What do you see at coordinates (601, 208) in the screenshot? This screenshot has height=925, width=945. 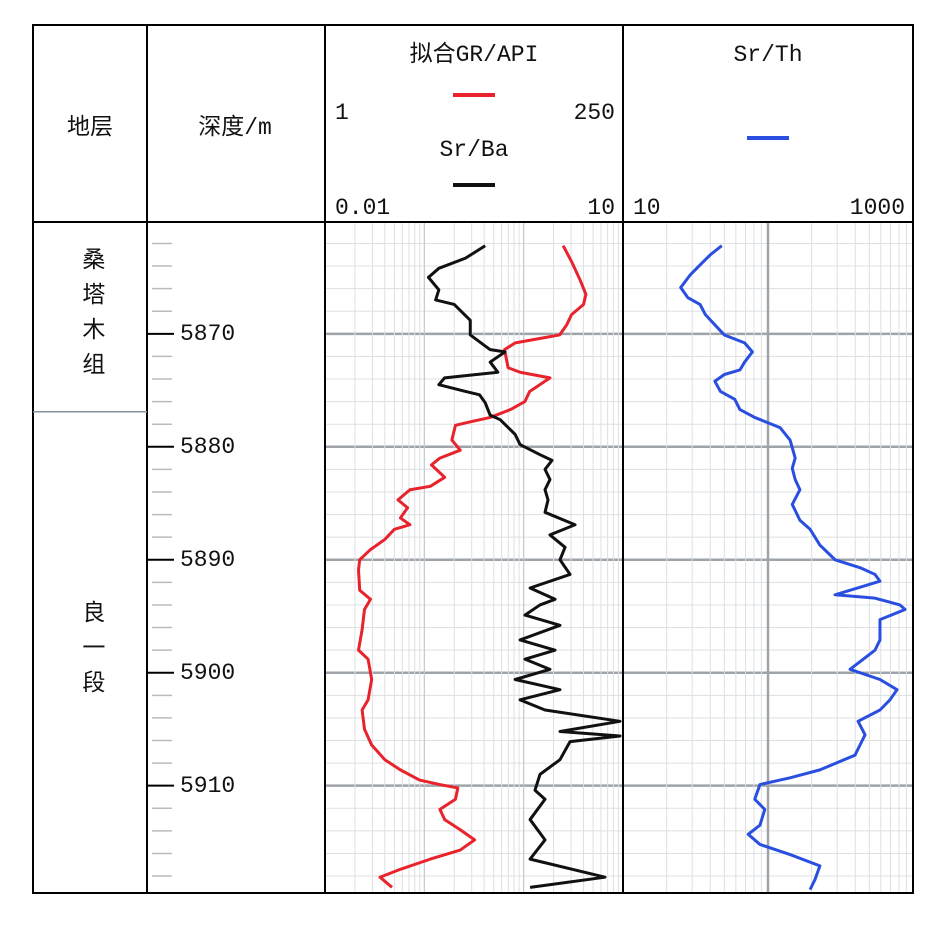 I see `scale-max-label: 10` at bounding box center [601, 208].